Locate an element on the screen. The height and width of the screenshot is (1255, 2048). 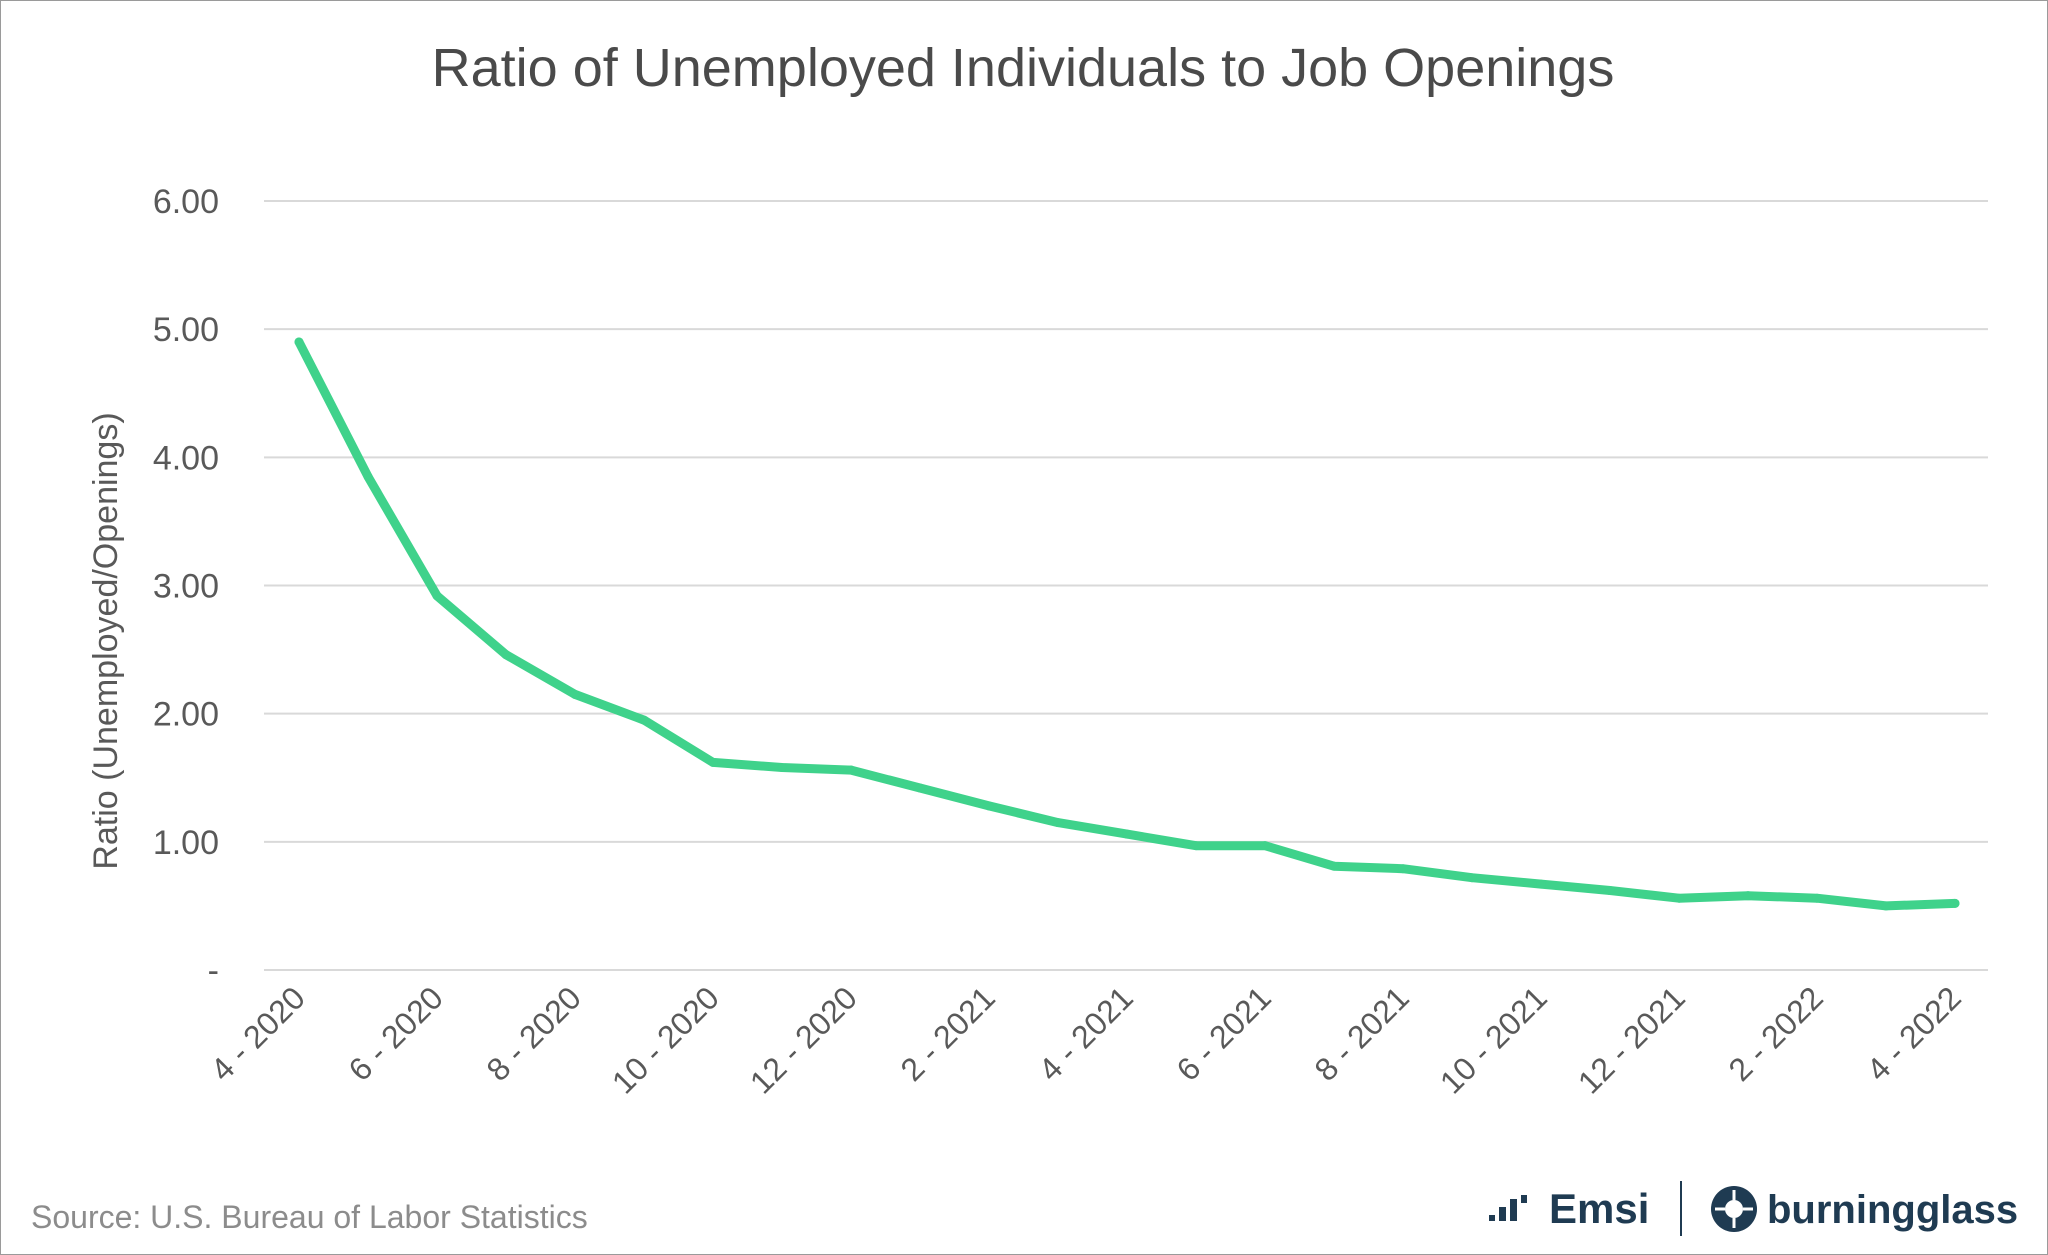
x-tick-label: 4 - 2020 is located at coordinates (257, 1033).